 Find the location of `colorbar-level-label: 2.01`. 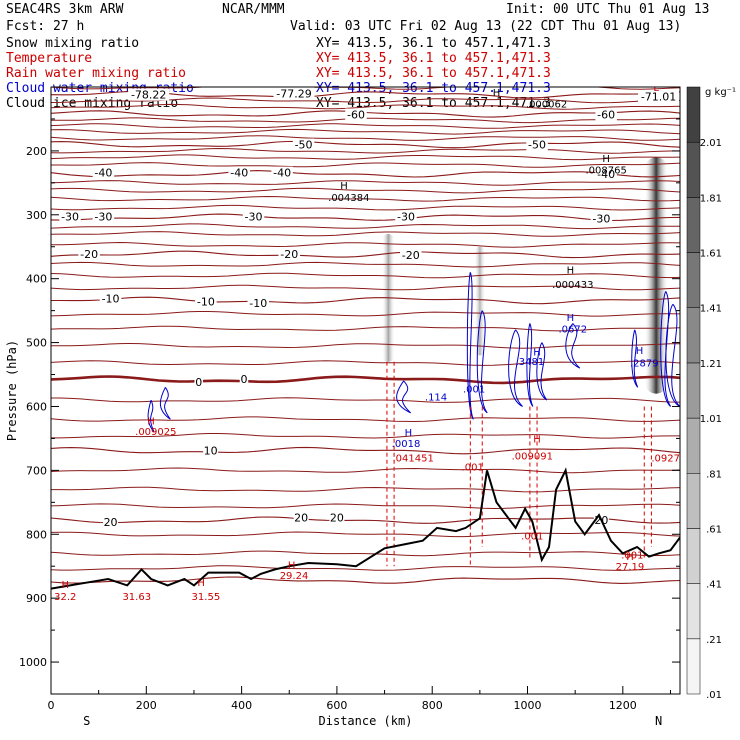

colorbar-level-label: 2.01 is located at coordinates (711, 143).